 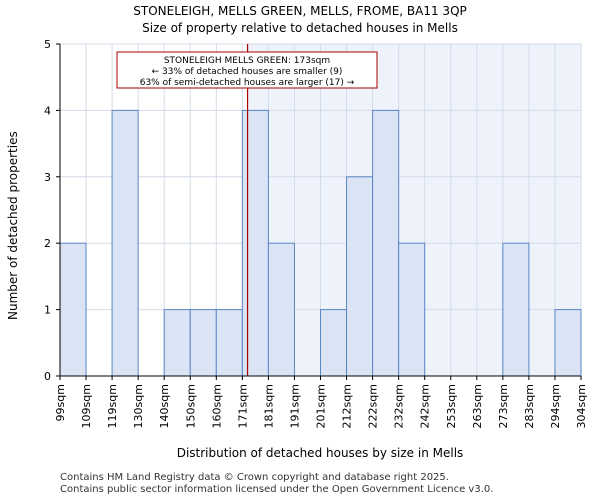 What do you see at coordinates (47, 177) in the screenshot?
I see `y-tick-label: 3` at bounding box center [47, 177].